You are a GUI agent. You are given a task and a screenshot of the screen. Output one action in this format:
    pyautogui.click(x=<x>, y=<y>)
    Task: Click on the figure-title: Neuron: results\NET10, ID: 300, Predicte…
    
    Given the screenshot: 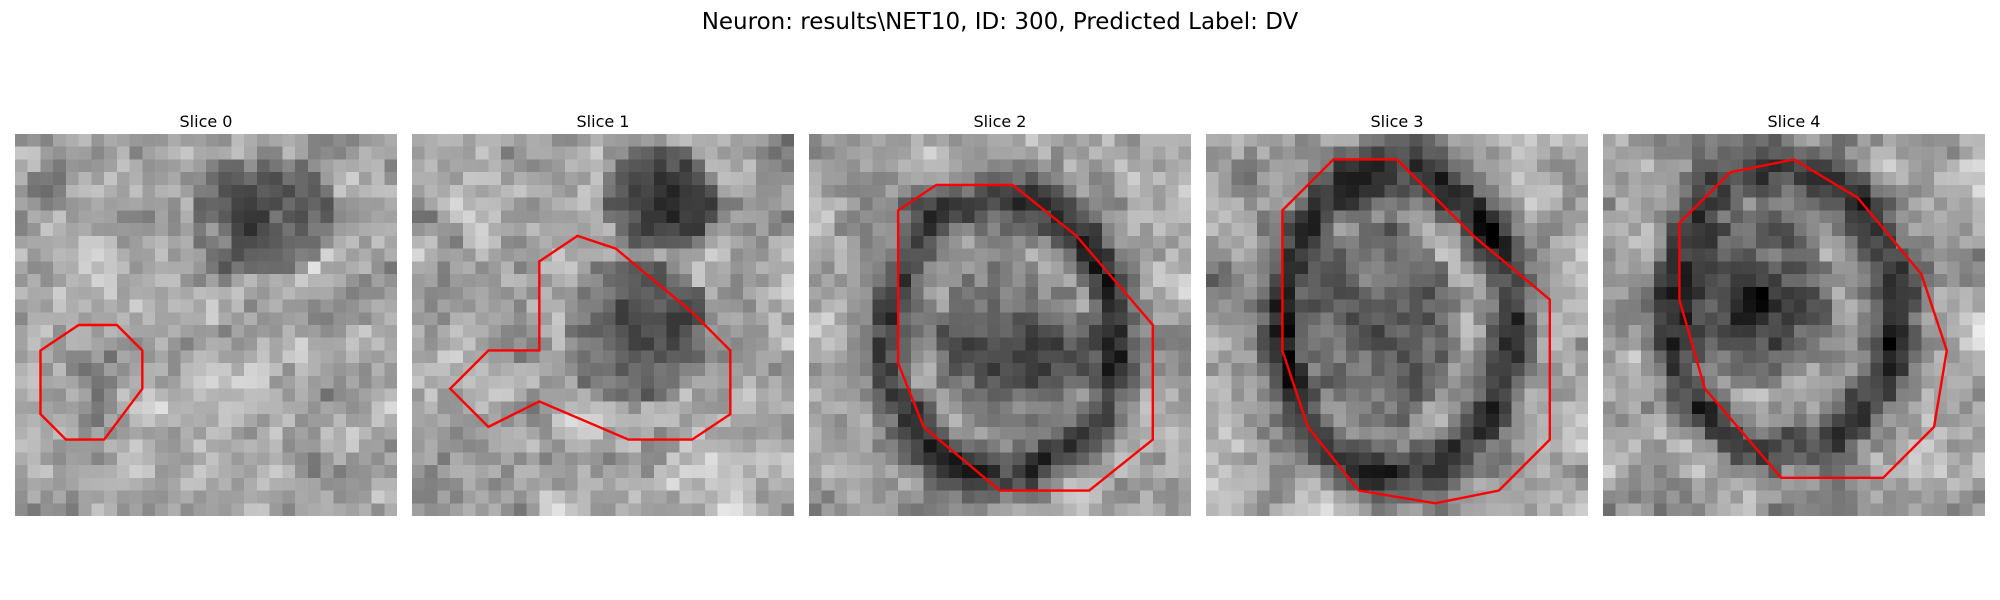 What is the action you would take?
    pyautogui.click(x=1000, y=22)
    